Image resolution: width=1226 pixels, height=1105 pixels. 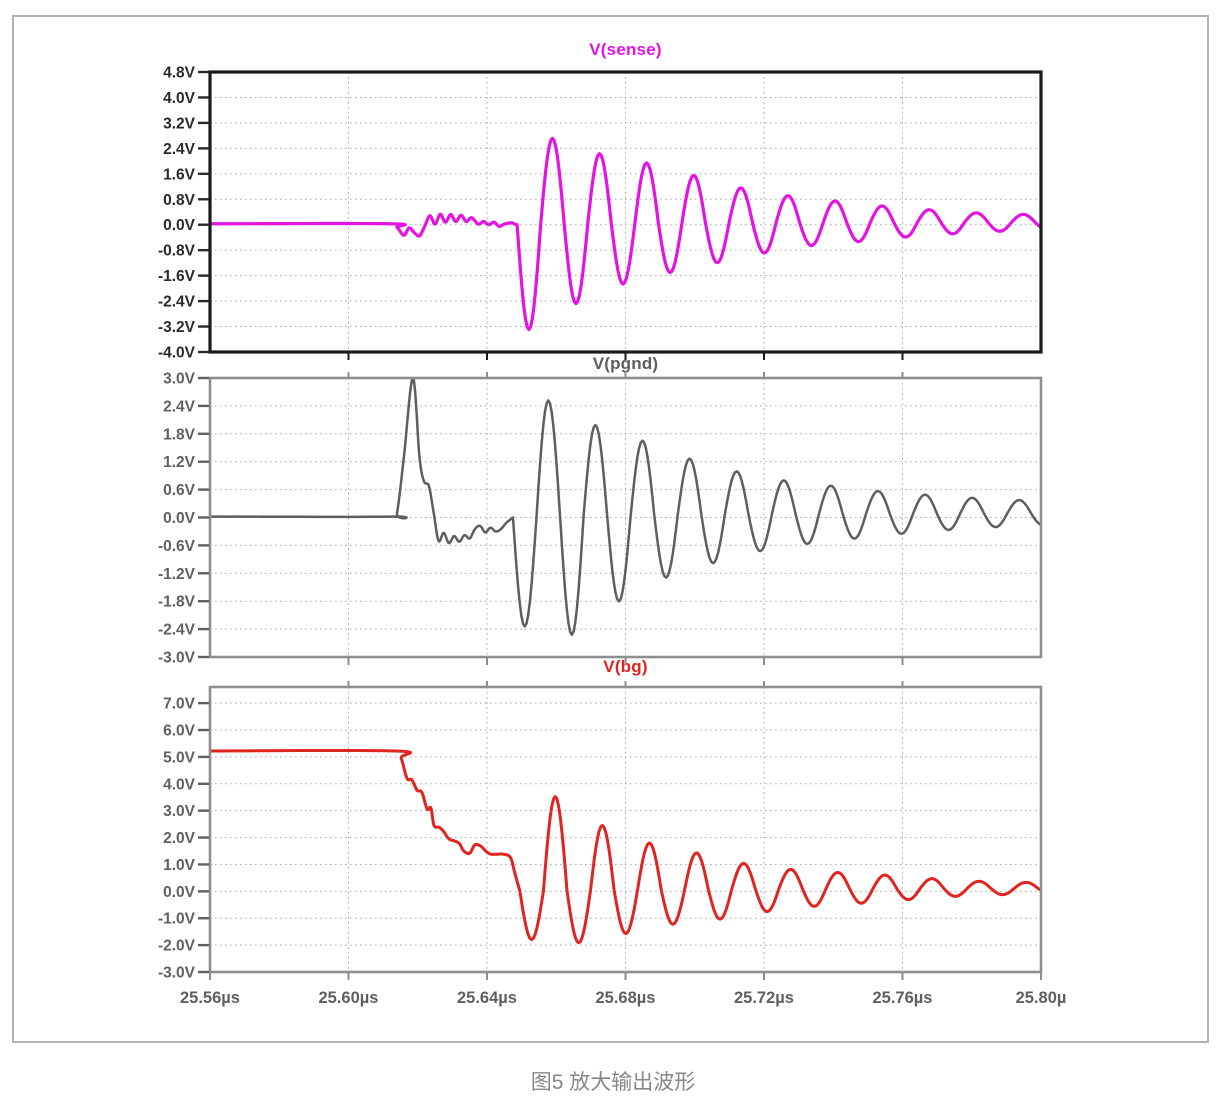 I want to click on vbg-trace, so click(x=625, y=846).